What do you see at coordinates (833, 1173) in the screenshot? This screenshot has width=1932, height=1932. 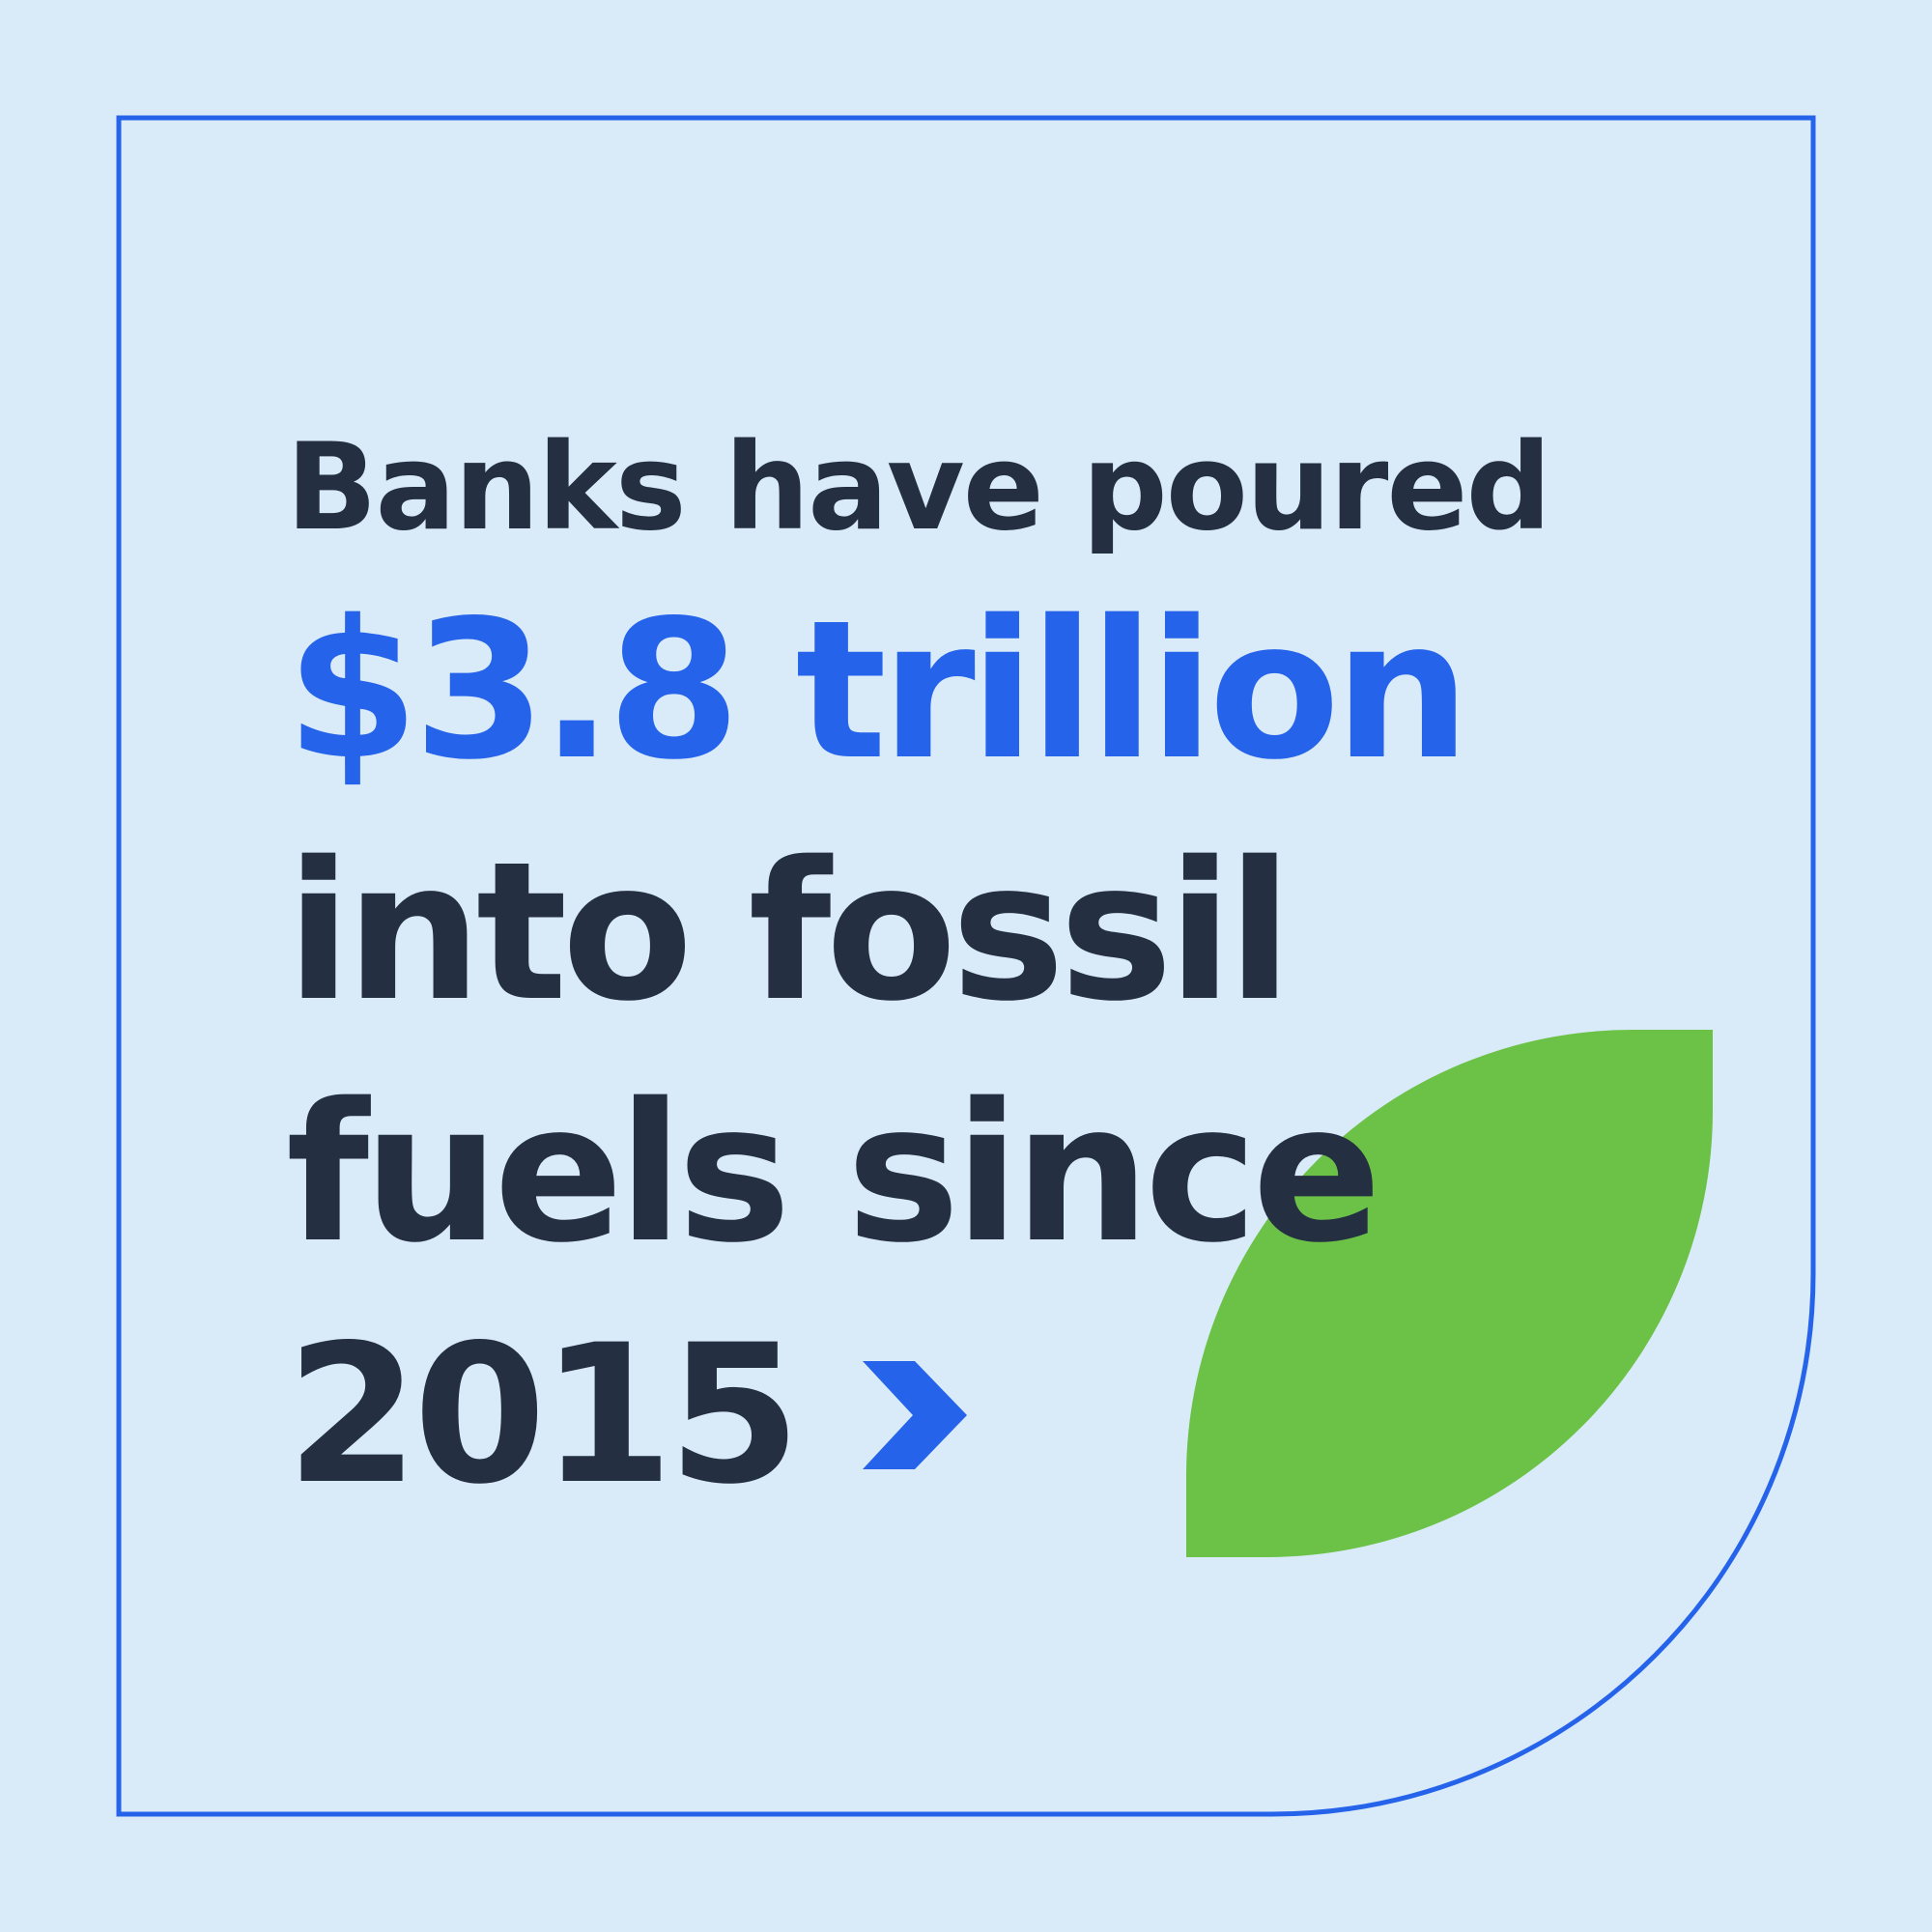 I see `headline-line-4: fuels since` at bounding box center [833, 1173].